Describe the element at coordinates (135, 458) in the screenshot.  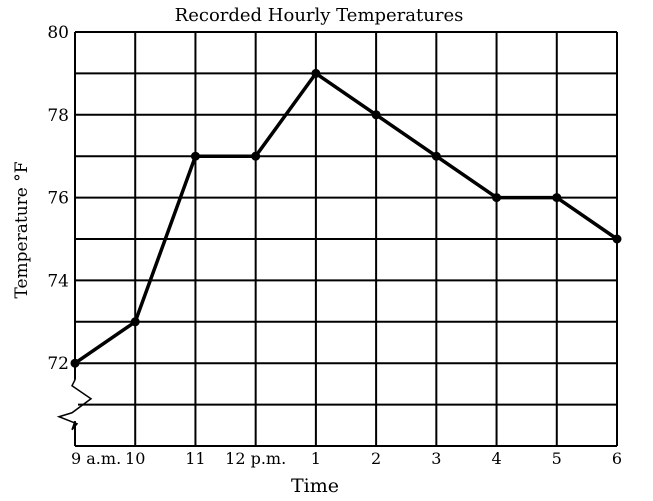
I see `x-tick-label: 10` at that location.